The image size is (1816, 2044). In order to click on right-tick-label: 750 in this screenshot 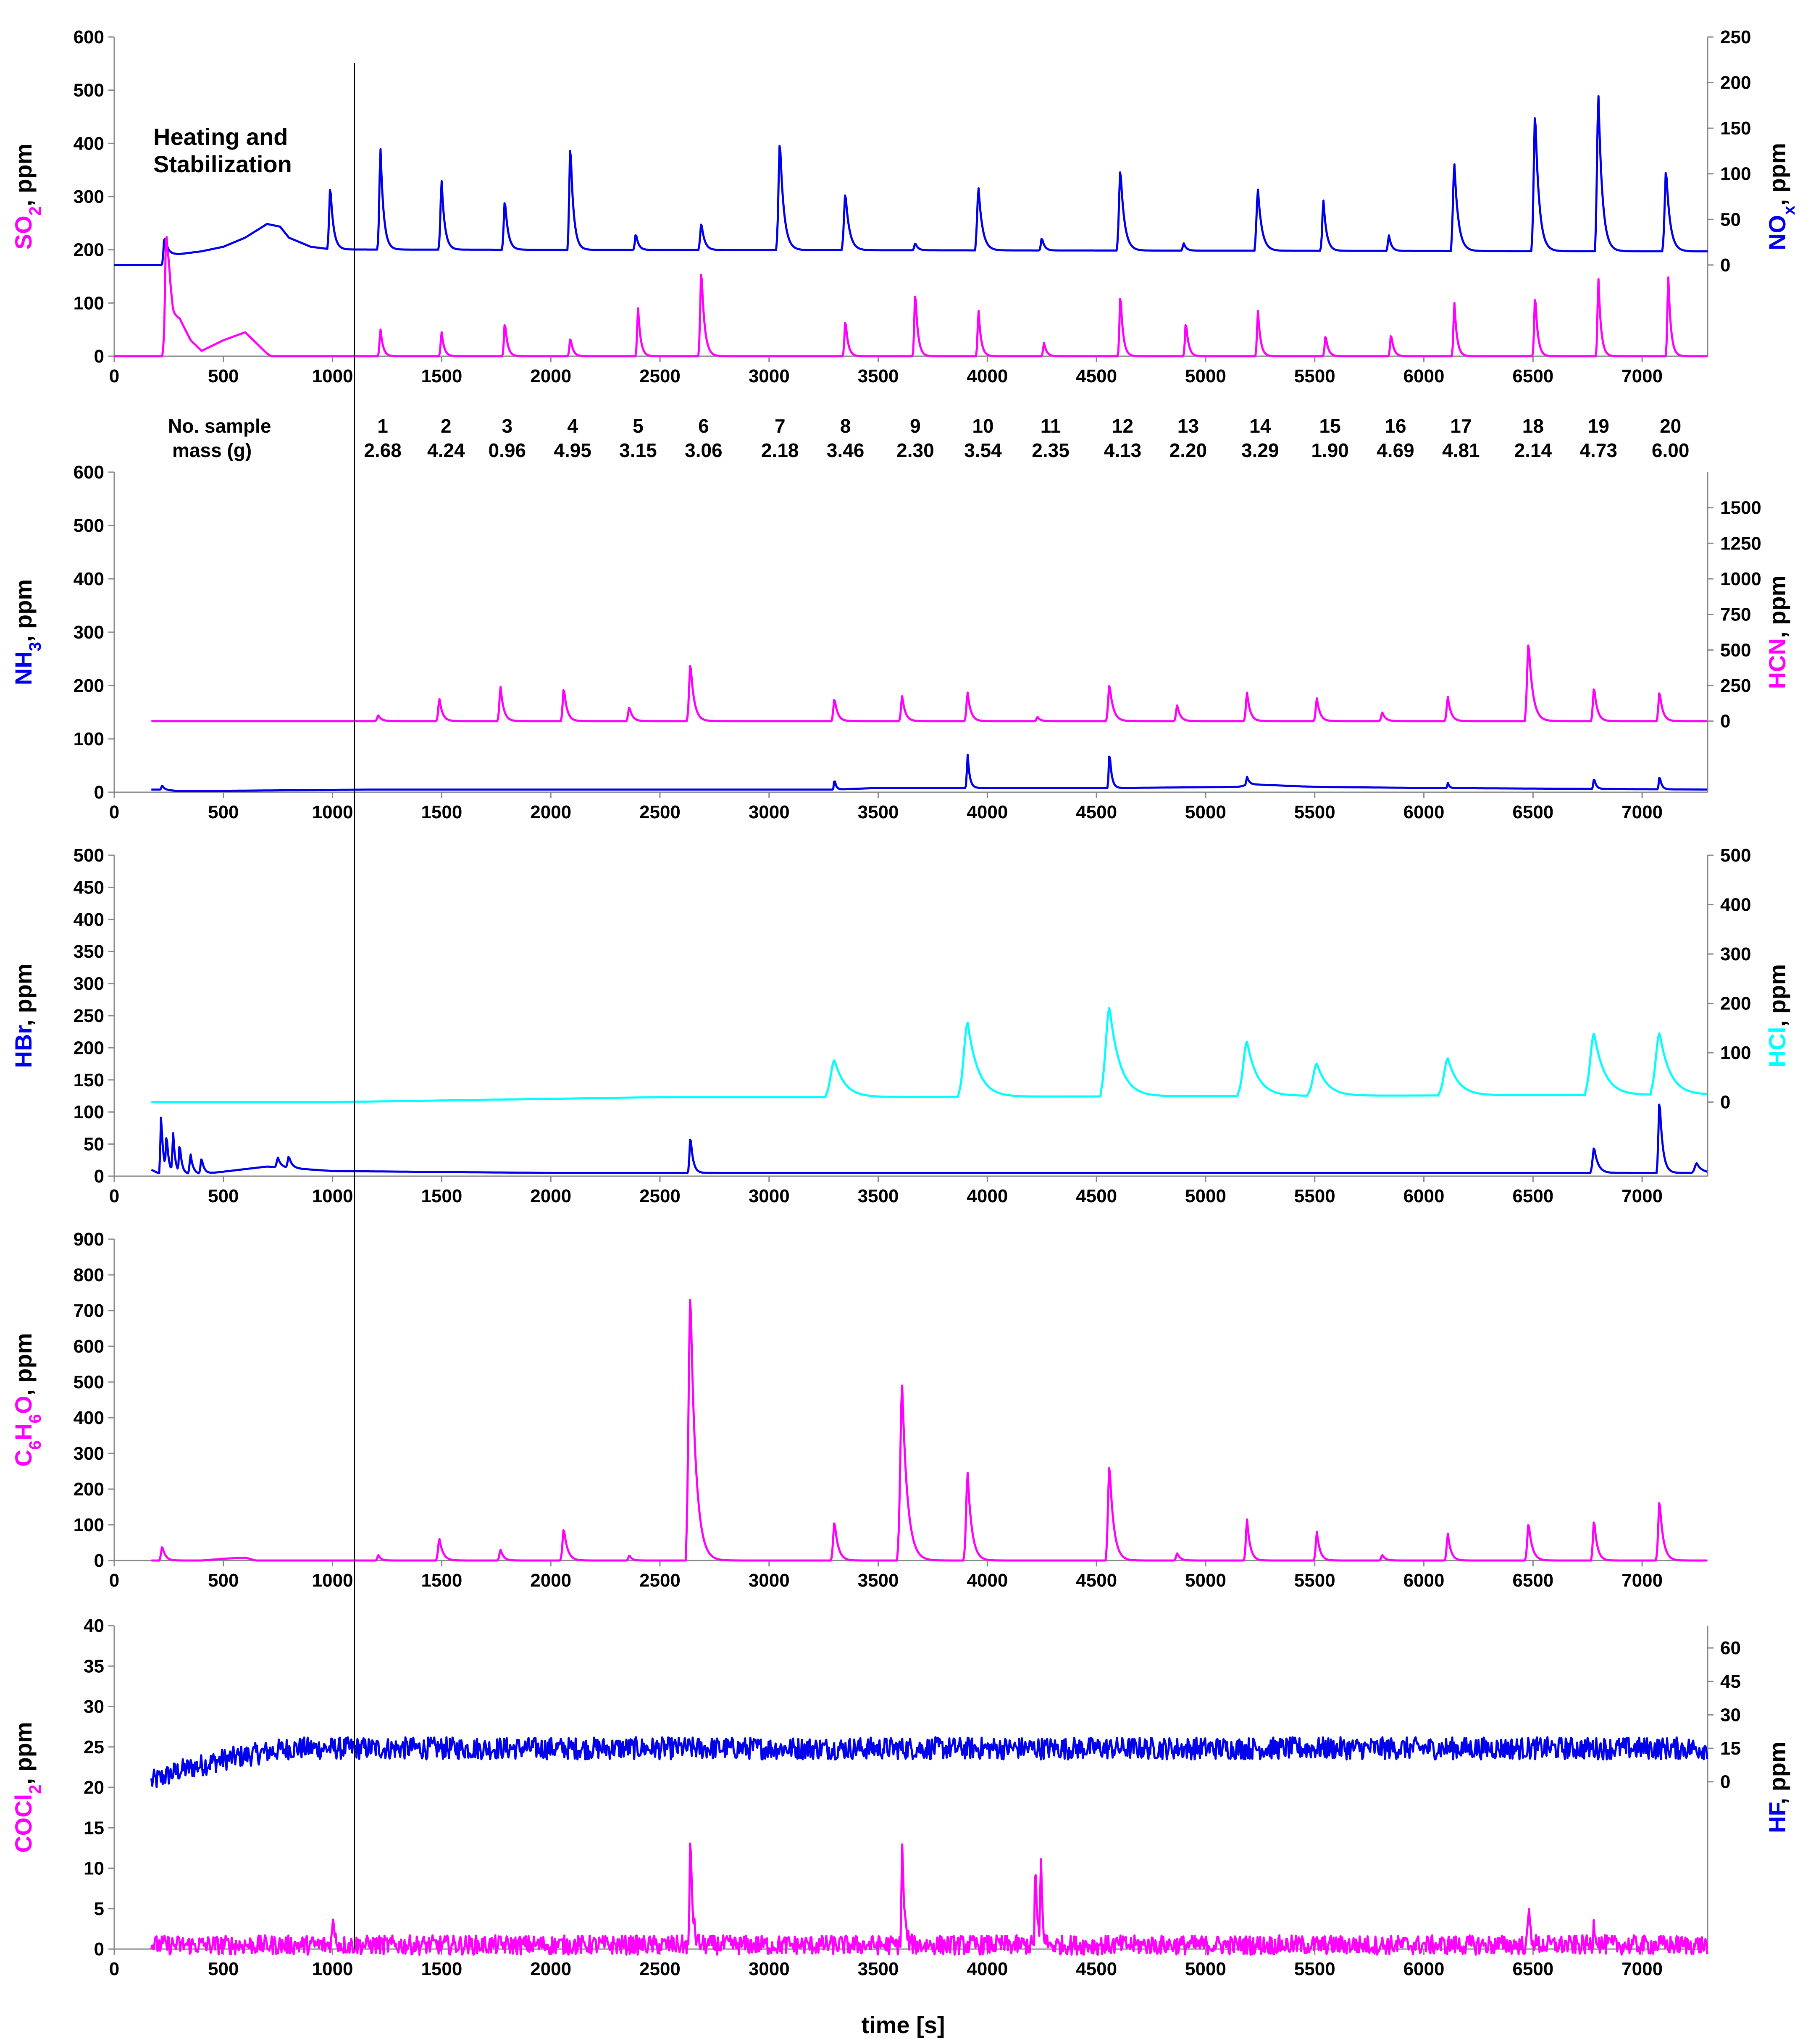, I will do `click(1736, 614)`.